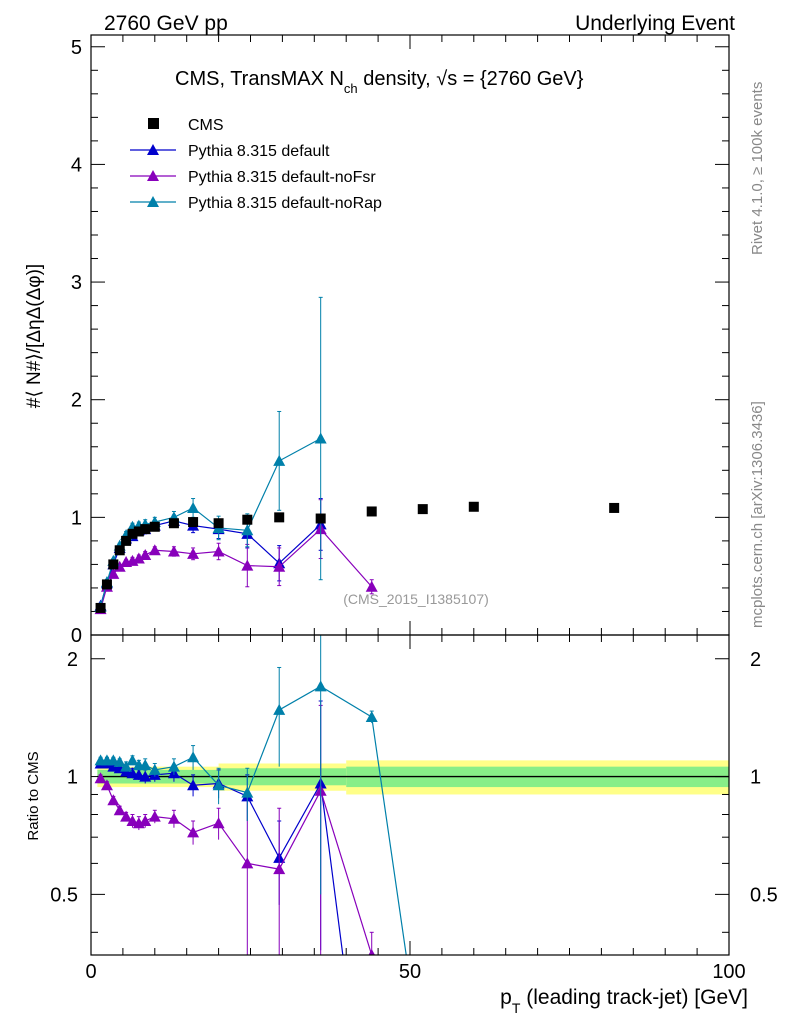 This screenshot has width=786, height=1024. Describe the element at coordinates (285, 203) in the screenshot. I see `legend-label-norap: Pythia 8.315 default-noRap` at that location.